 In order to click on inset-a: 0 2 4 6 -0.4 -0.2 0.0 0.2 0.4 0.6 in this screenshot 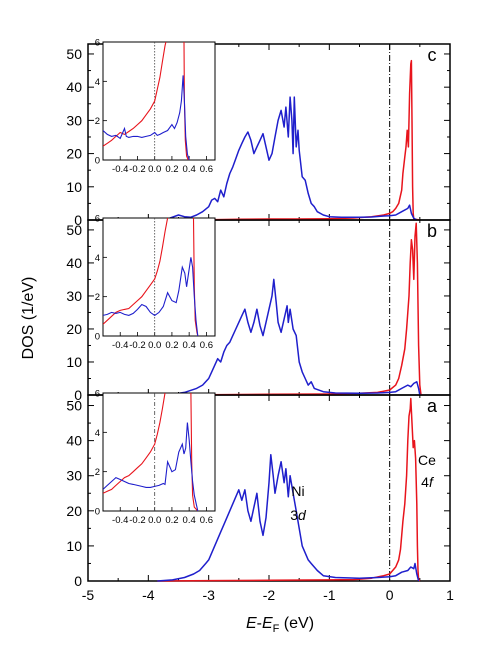, I will do `click(155, 457)`.